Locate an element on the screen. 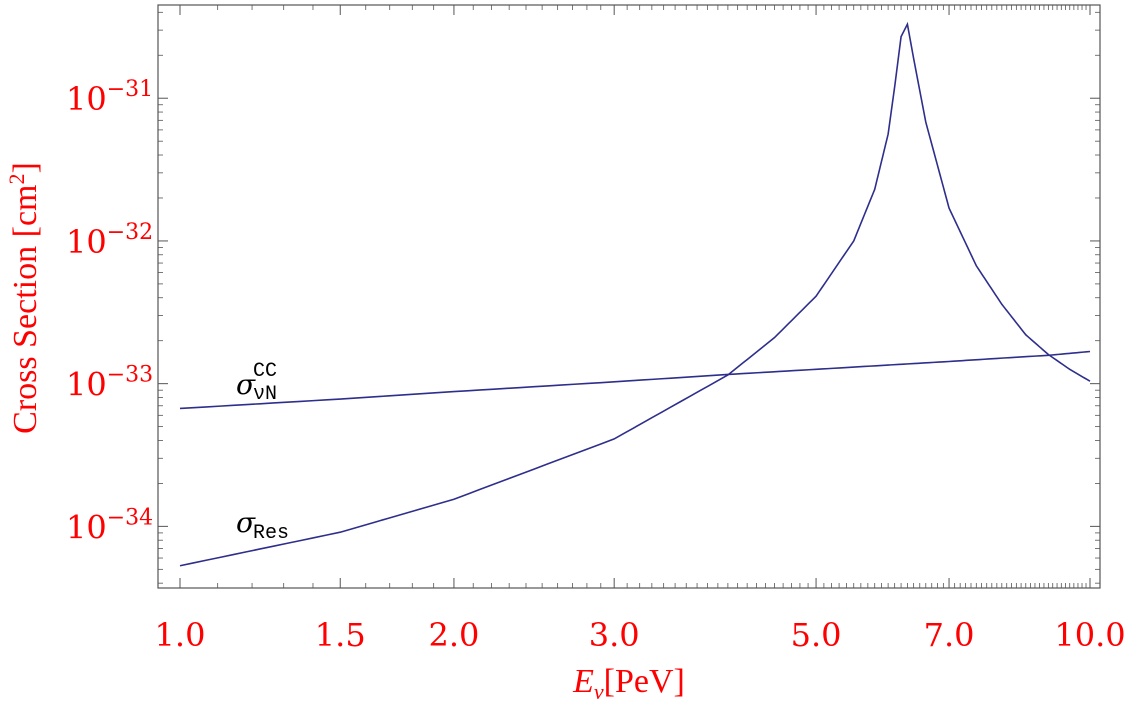 This screenshot has width=1129, height=702. series-line-cc is located at coordinates (635, 380).